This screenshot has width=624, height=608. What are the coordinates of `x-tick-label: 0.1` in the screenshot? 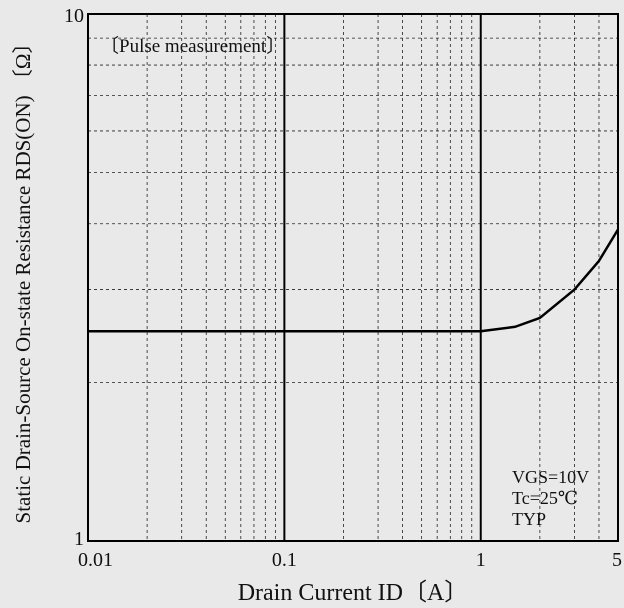 It's located at (284, 560).